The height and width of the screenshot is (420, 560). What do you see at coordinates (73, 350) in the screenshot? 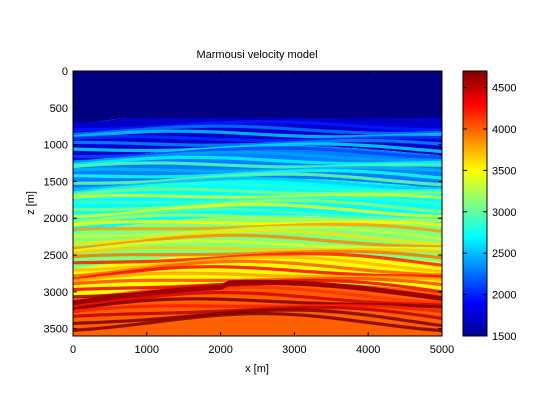
I see `x-tick-label: 0` at bounding box center [73, 350].